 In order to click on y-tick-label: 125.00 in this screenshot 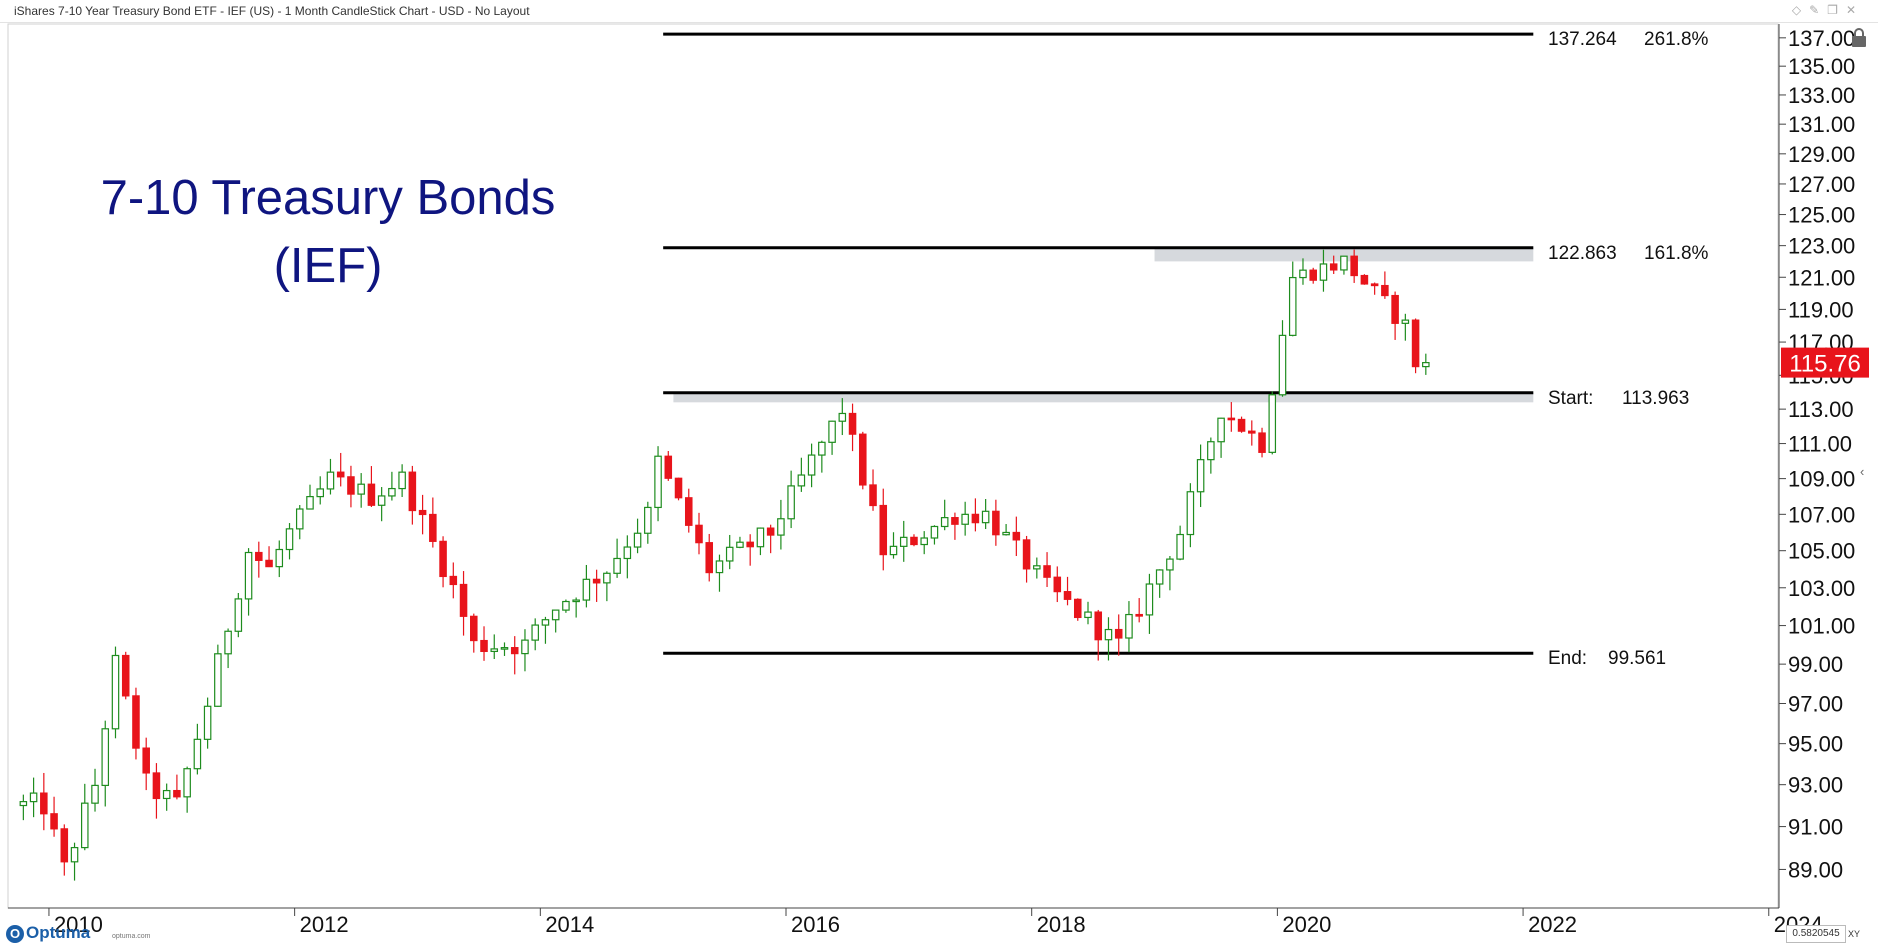, I will do `click(1821, 215)`.